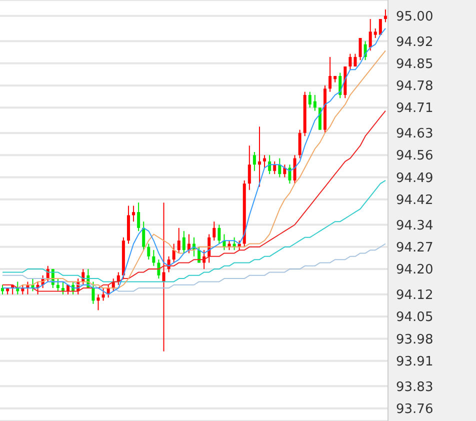  What do you see at coordinates (415, 16) in the screenshot?
I see `y-tick-label: 95.00` at bounding box center [415, 16].